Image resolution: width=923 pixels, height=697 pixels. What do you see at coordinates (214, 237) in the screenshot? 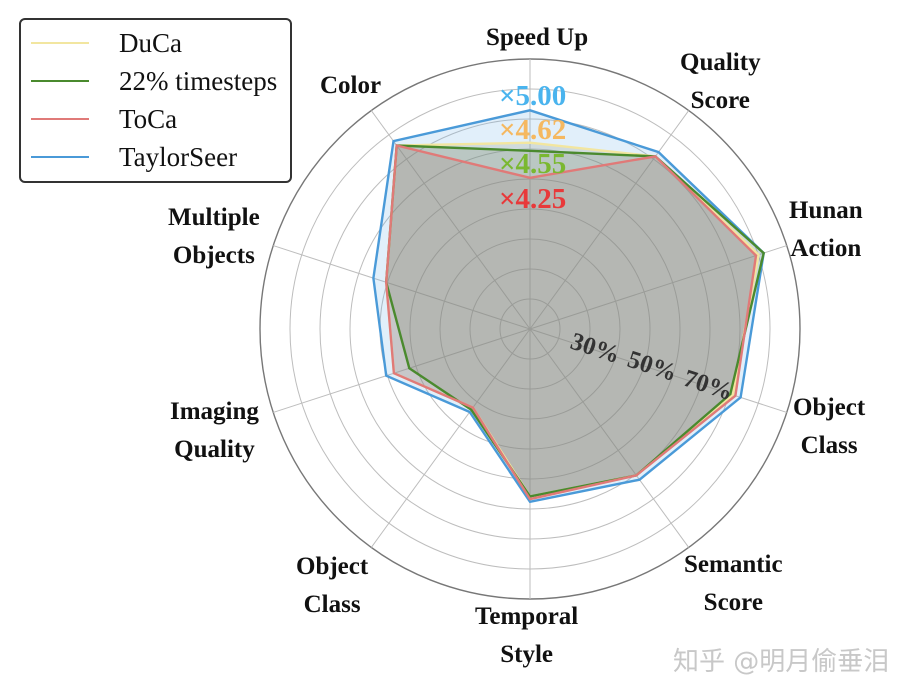
I see `axis-label-multiple-objects: Multiple Objects` at bounding box center [214, 237].